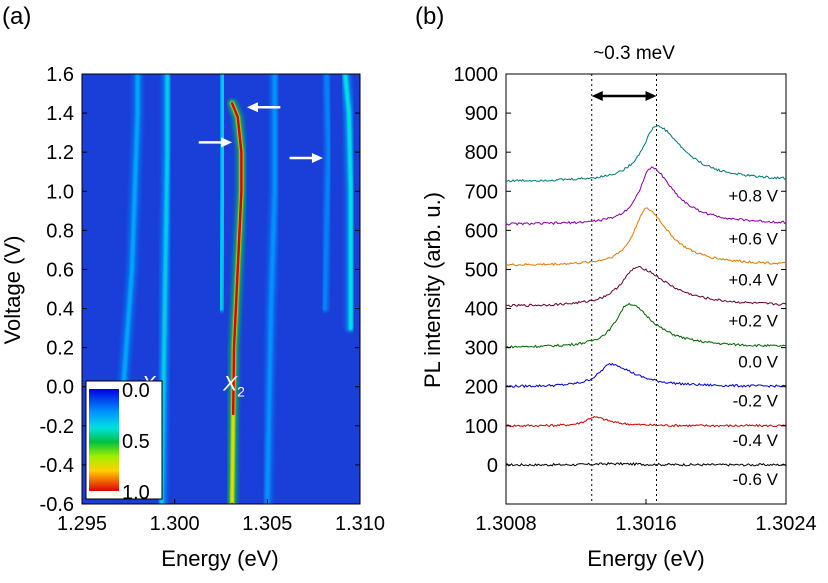 Image resolution: width=828 pixels, height=583 pixels. I want to click on spectrum--0.2 V, so click(646, 375).